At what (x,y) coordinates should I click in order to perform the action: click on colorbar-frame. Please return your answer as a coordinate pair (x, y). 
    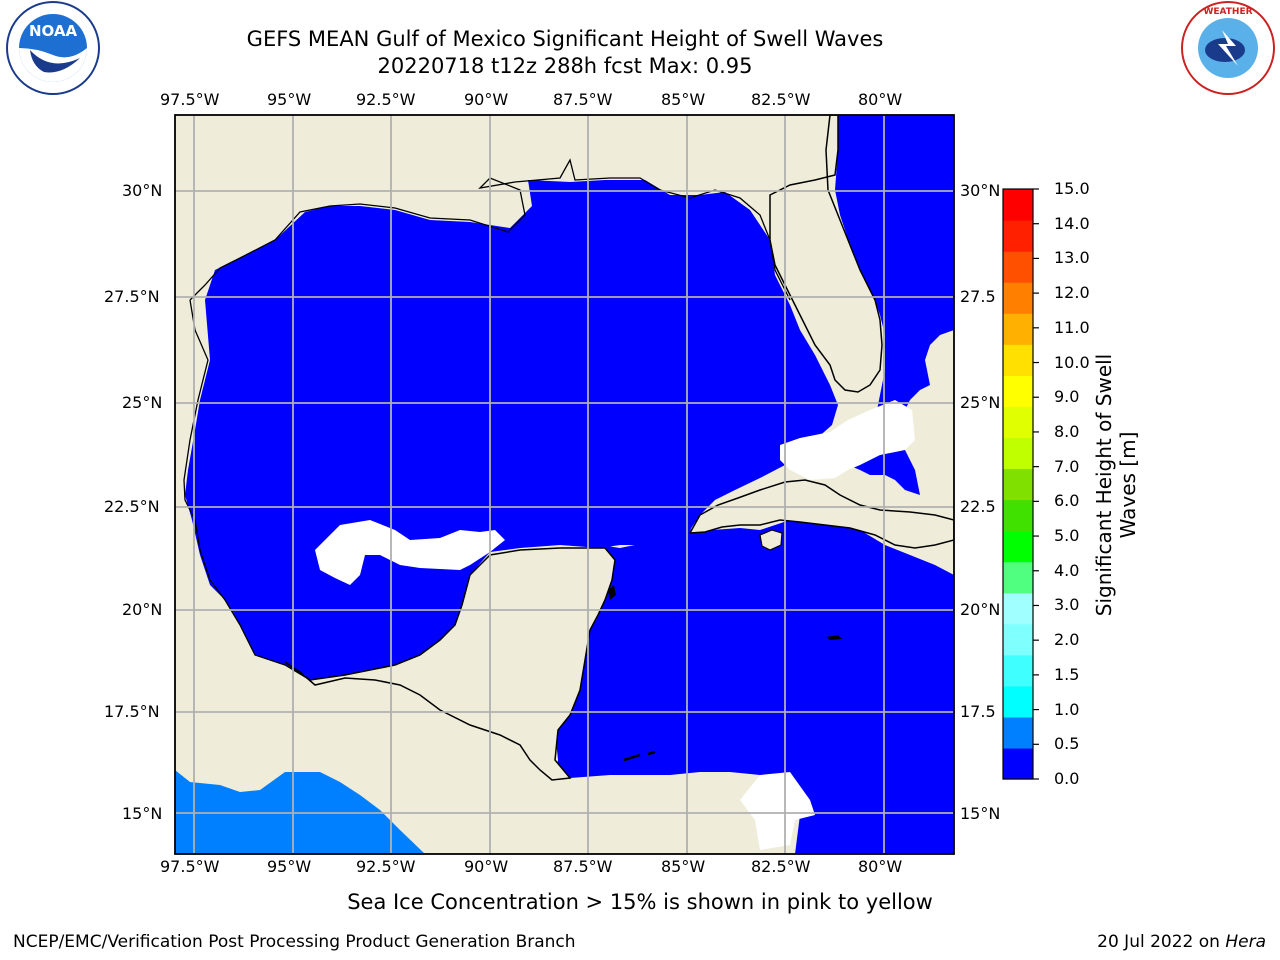
    Looking at the image, I should click on (1018, 484).